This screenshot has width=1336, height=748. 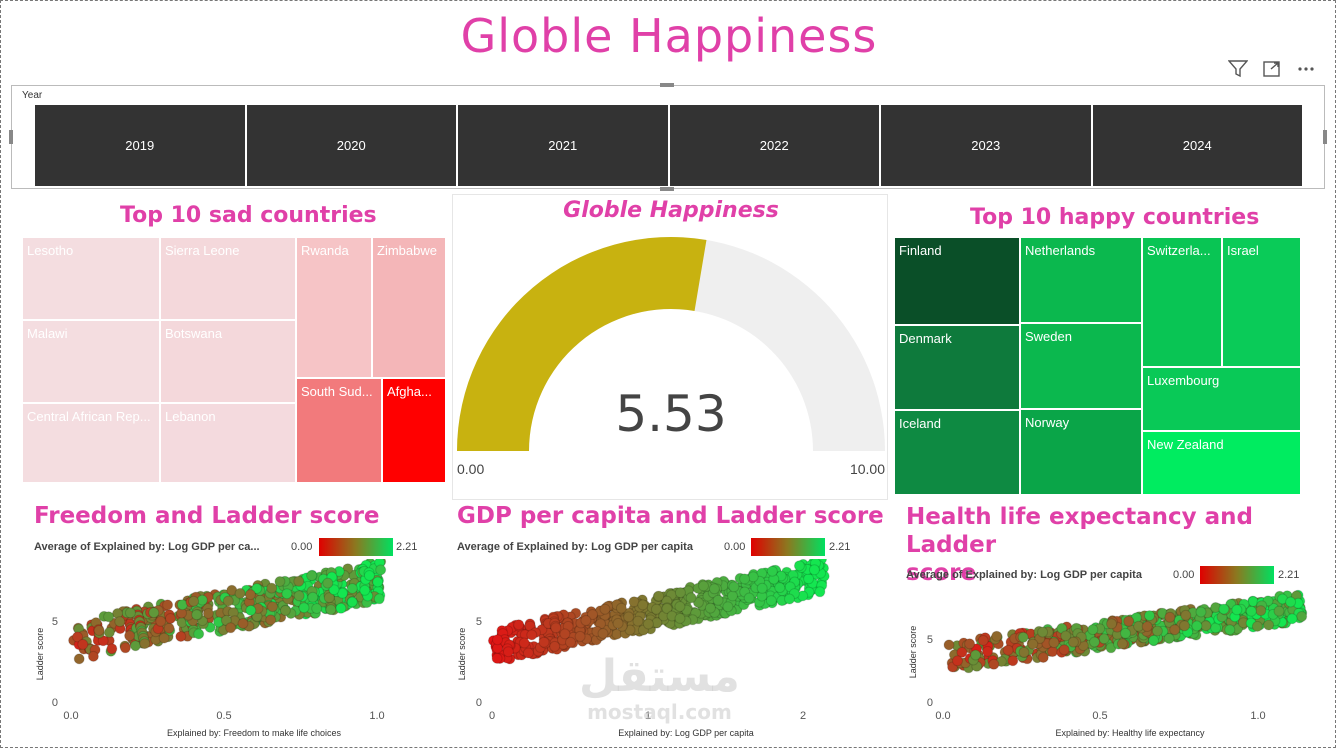 What do you see at coordinates (140, 145) in the screenshot?
I see `year-button-2019: 2019` at bounding box center [140, 145].